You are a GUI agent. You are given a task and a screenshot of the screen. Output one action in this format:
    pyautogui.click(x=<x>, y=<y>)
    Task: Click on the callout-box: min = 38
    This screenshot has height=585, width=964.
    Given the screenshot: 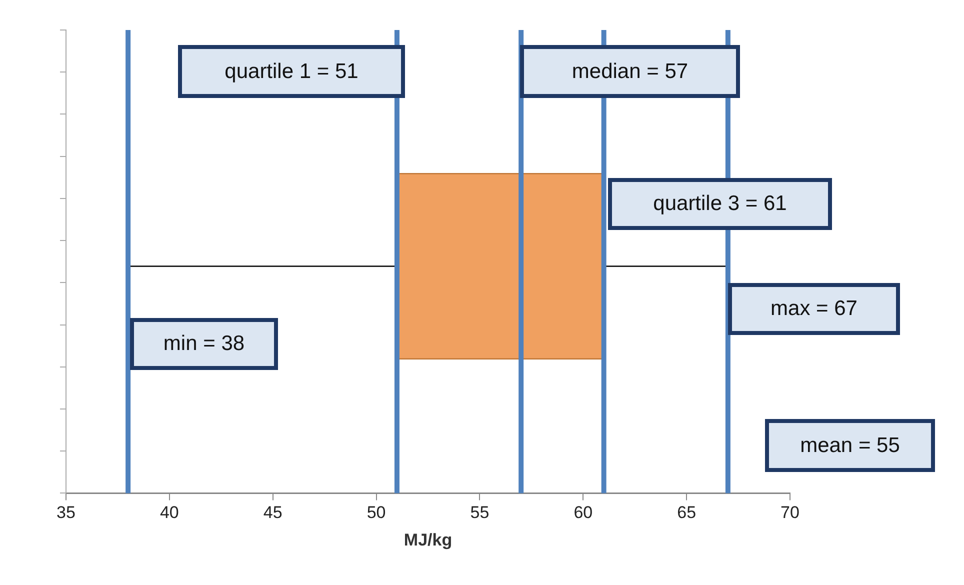 What is the action you would take?
    pyautogui.click(x=204, y=344)
    